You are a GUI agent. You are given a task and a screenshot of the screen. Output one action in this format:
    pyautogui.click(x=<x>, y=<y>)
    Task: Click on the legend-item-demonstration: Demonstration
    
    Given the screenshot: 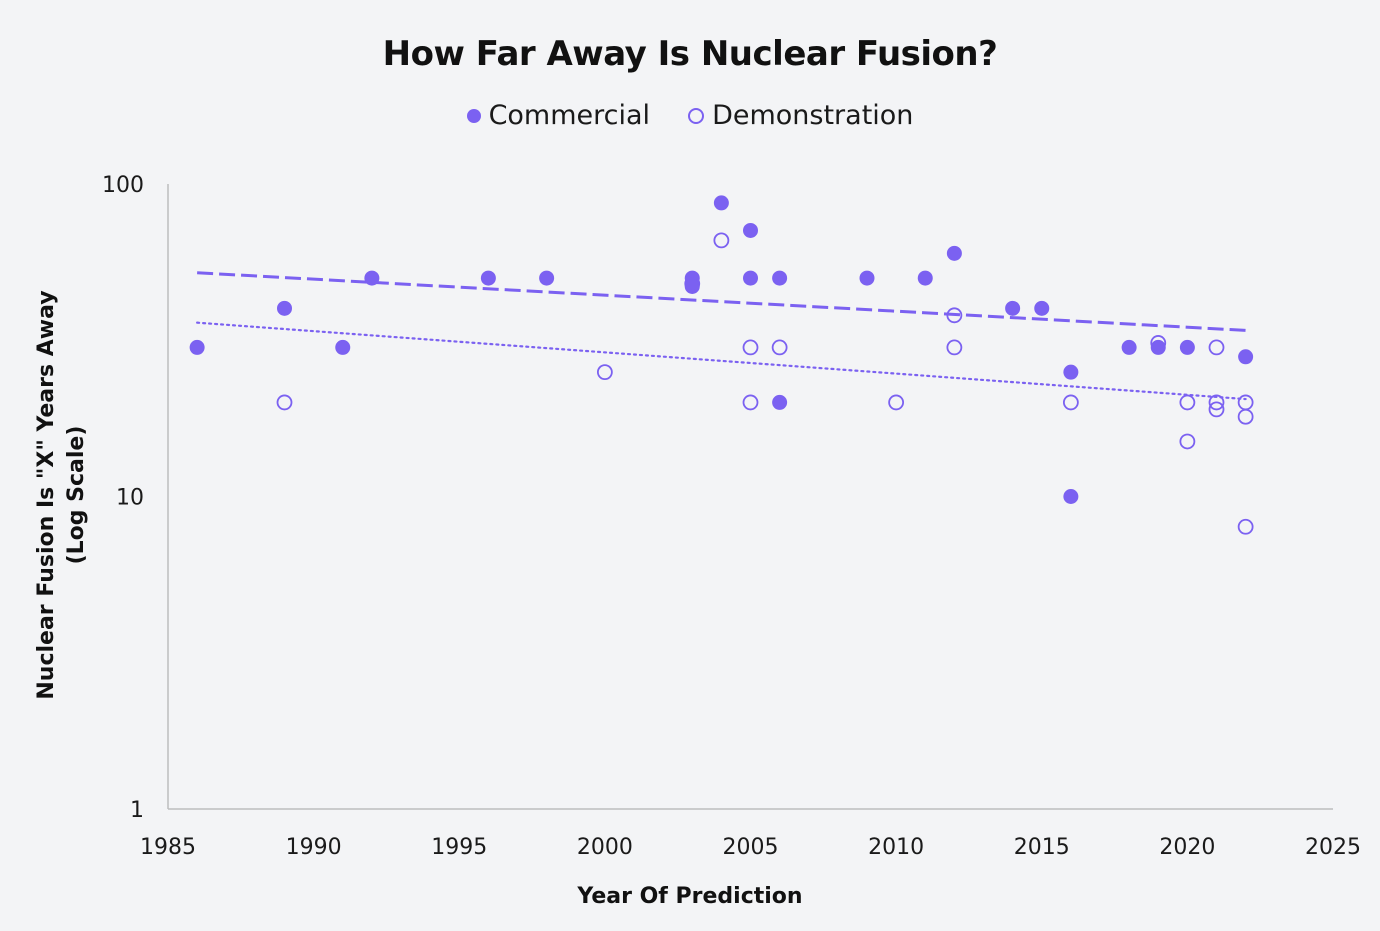 What is the action you would take?
    pyautogui.click(x=800, y=115)
    